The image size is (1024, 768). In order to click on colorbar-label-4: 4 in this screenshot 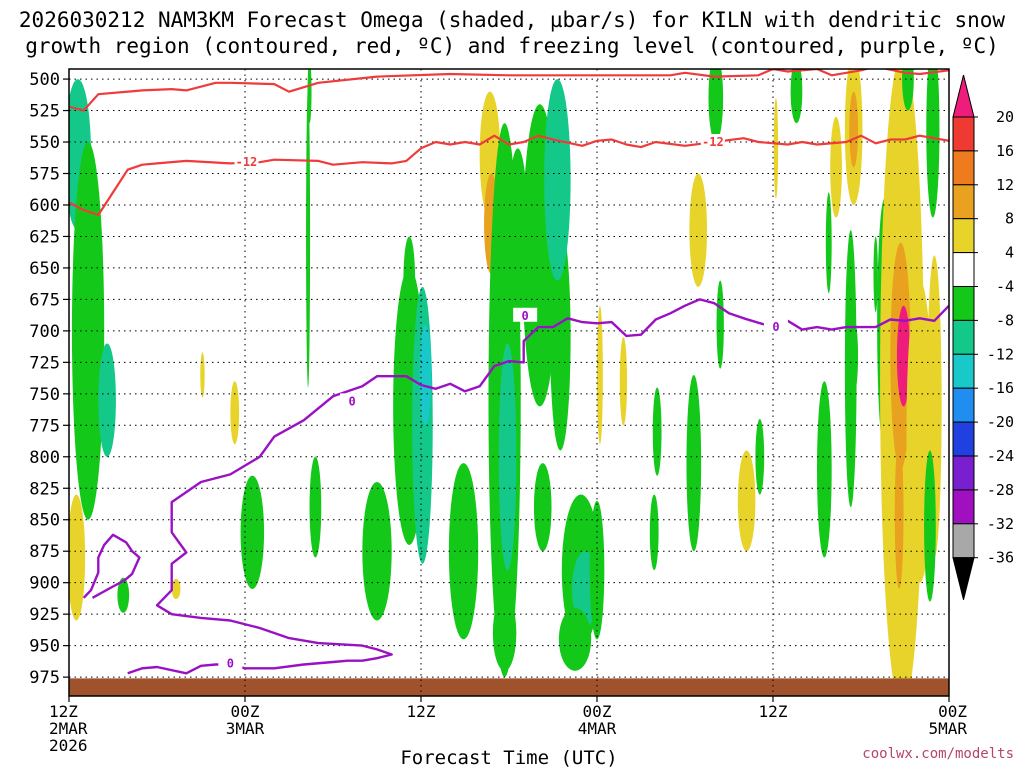, I will do `click(1009, 253)`.